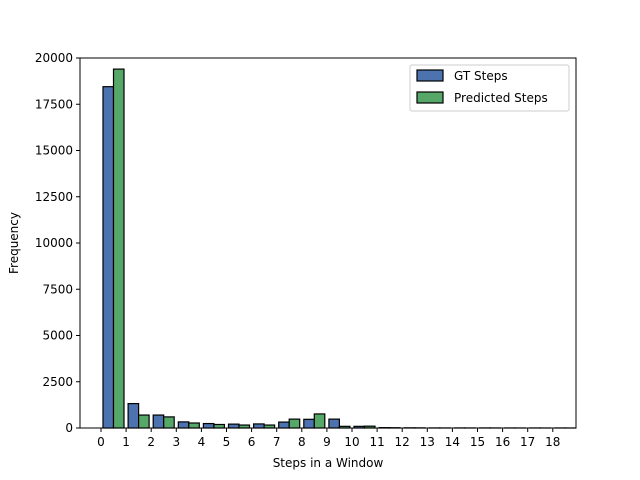 The image size is (640, 480). Describe the element at coordinates (54, 151) in the screenshot. I see `y-tick-label: 15000` at that location.